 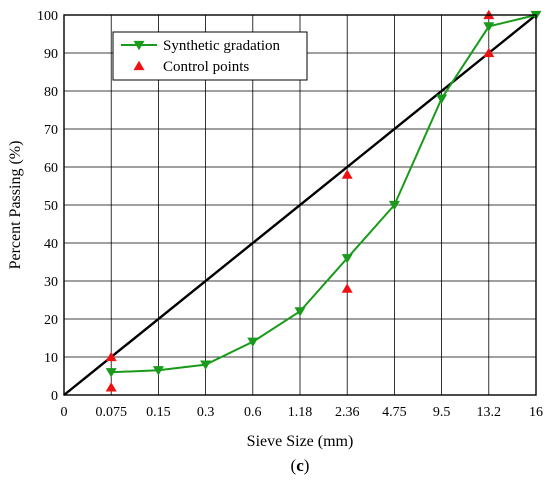 I want to click on x-tick-label-3: 0.3, so click(x=206, y=412).